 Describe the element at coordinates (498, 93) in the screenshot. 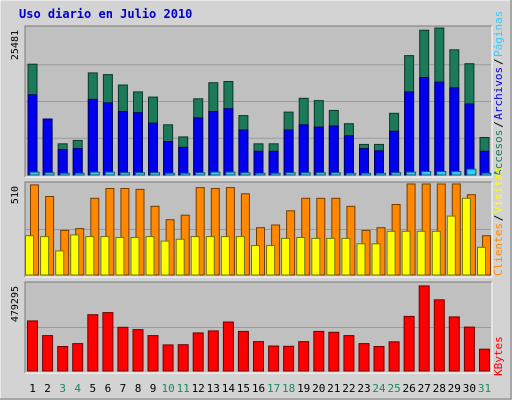

I see `legend-archivos: Archivos` at that location.